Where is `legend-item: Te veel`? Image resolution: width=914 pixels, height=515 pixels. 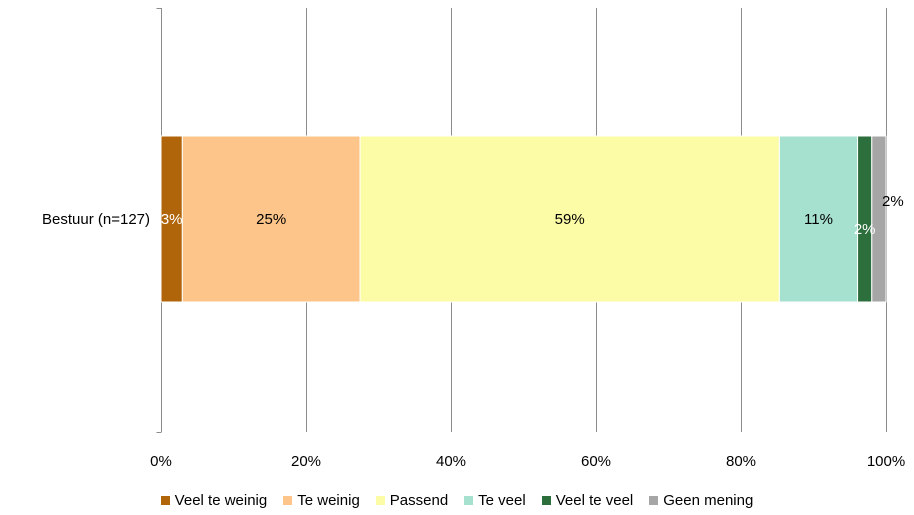 legend-item: Te veel is located at coordinates (495, 500).